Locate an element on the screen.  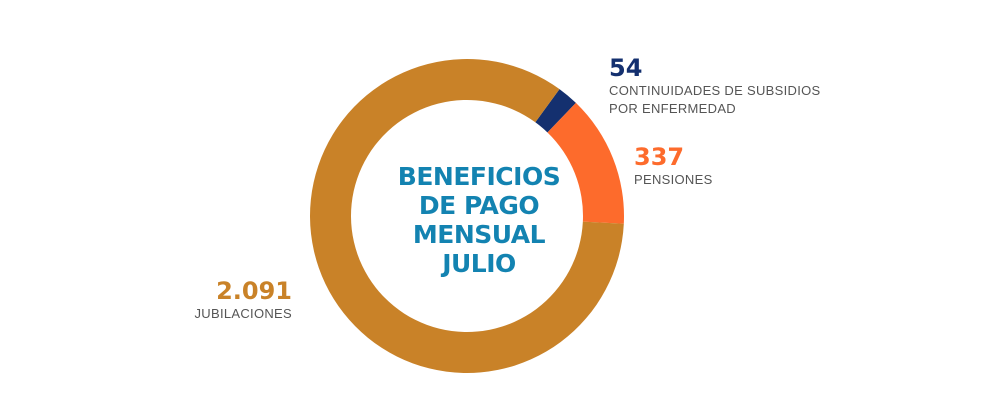
center-title-line-3: MENSUAL is located at coordinates (479, 234).